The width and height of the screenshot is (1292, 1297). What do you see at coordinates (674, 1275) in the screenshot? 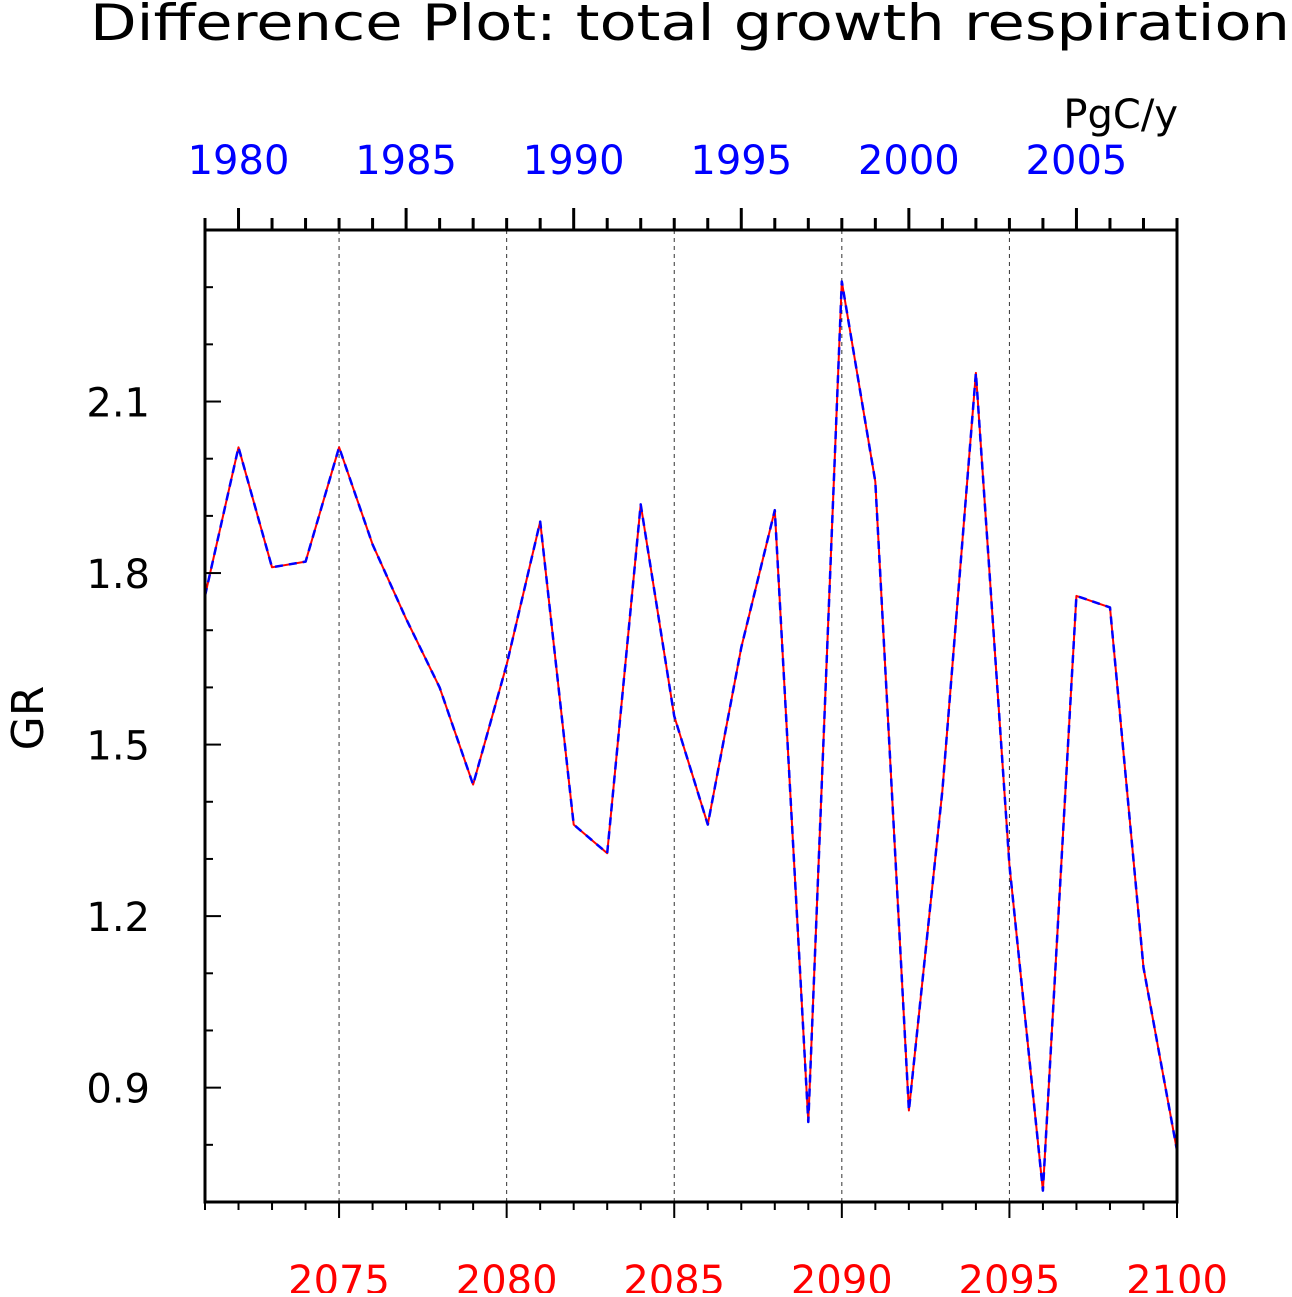
I see `bottom-tick-label: 2085` at bounding box center [674, 1275].